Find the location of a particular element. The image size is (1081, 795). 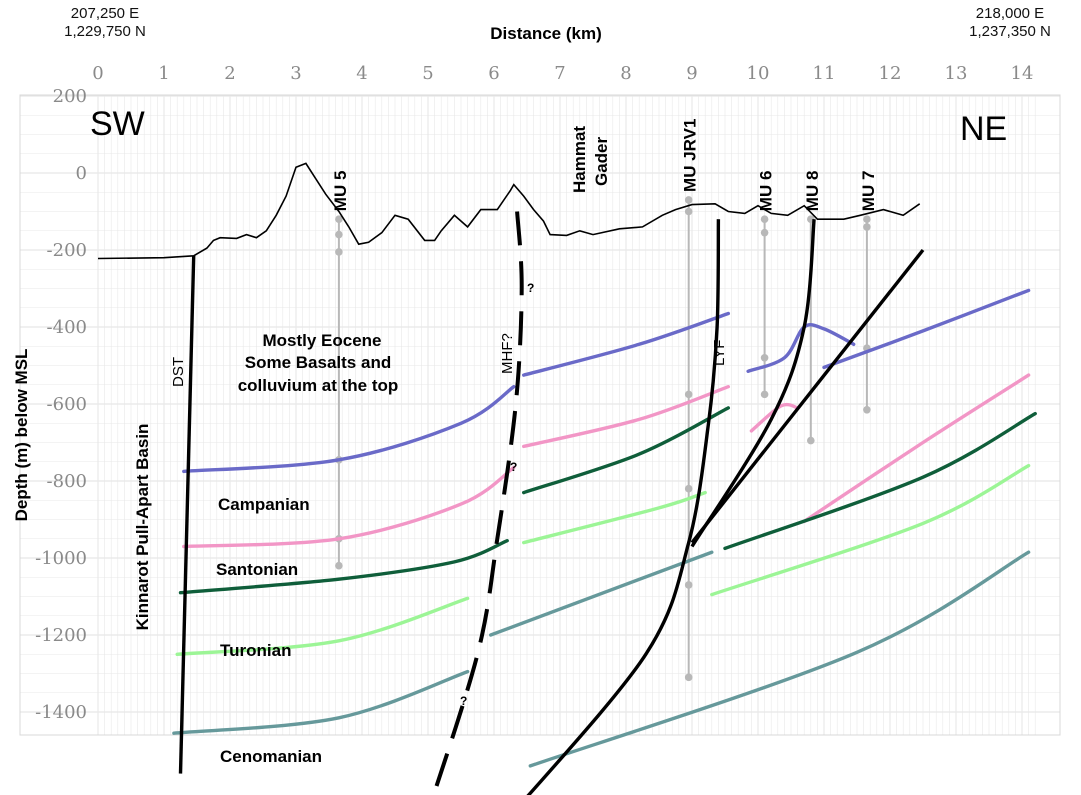

hammat-label-line1: Hammat is located at coordinates (579, 159).